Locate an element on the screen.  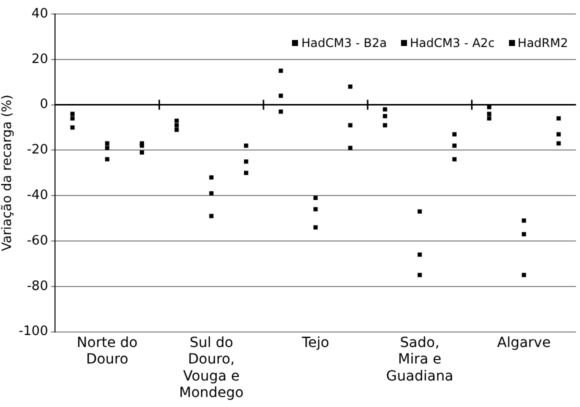
x-tick-label: Norte do Douro is located at coordinates (107, 351).